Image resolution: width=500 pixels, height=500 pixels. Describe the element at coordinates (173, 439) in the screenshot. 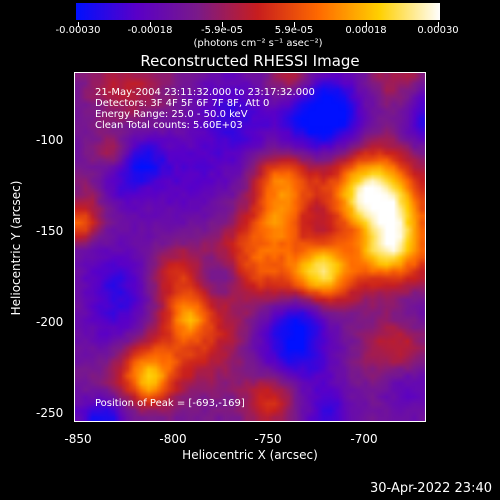

I see `x-tick-label: -800` at that location.